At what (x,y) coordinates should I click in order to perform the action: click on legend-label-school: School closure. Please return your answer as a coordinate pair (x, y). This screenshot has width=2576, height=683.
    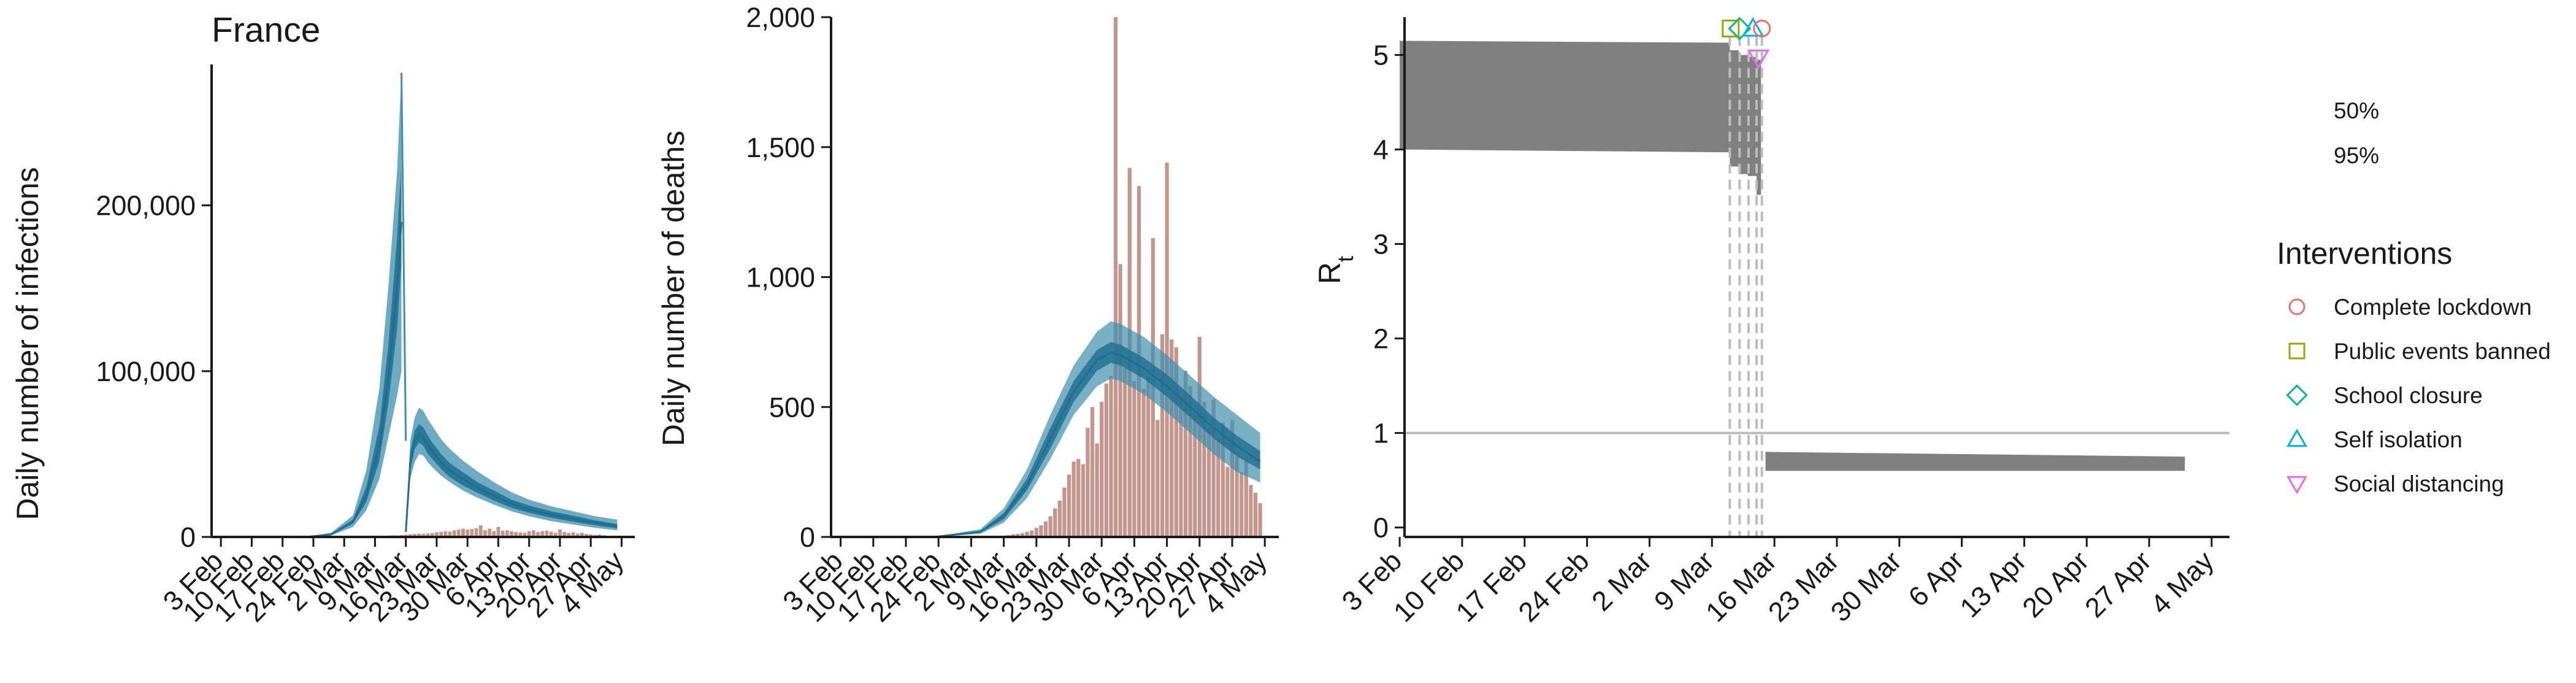
    Looking at the image, I should click on (2408, 395).